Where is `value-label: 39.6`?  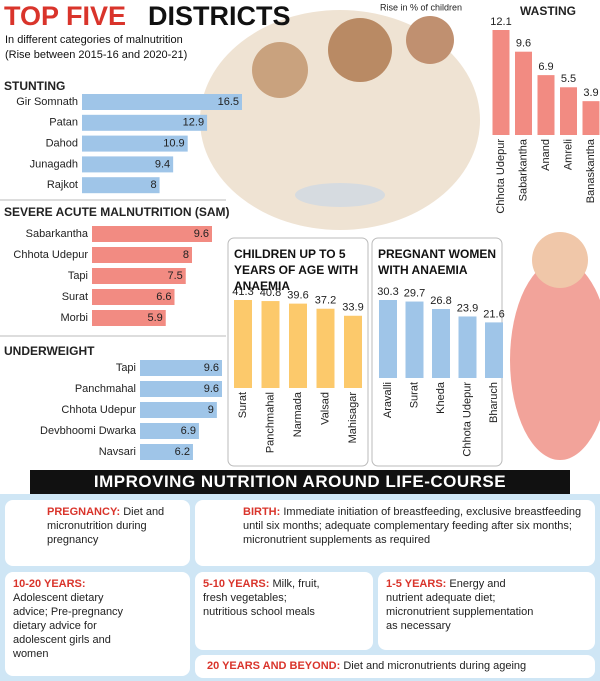
value-label: 39.6 is located at coordinates (297, 296).